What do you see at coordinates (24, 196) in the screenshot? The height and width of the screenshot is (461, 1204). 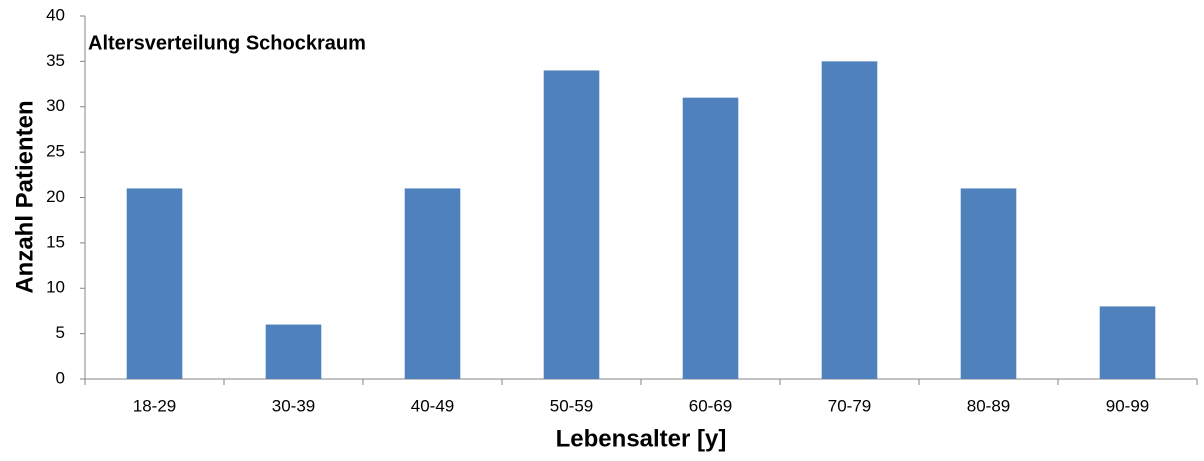 I see `y-axis-label: Anzahl Patienten` at bounding box center [24, 196].